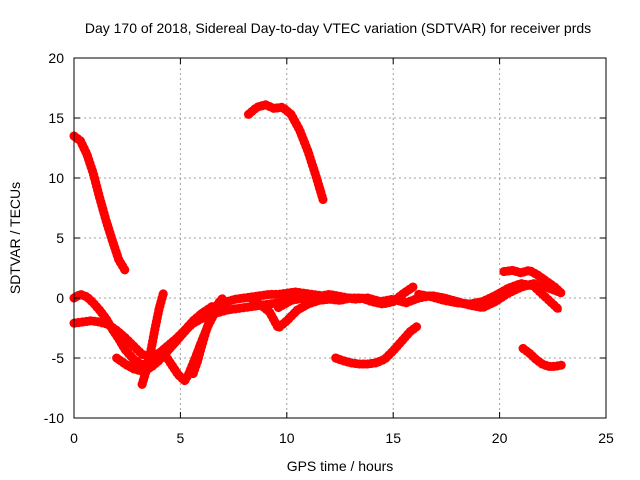 This screenshot has width=640, height=480. I want to click on y-tick-label: 10, so click(56, 178).